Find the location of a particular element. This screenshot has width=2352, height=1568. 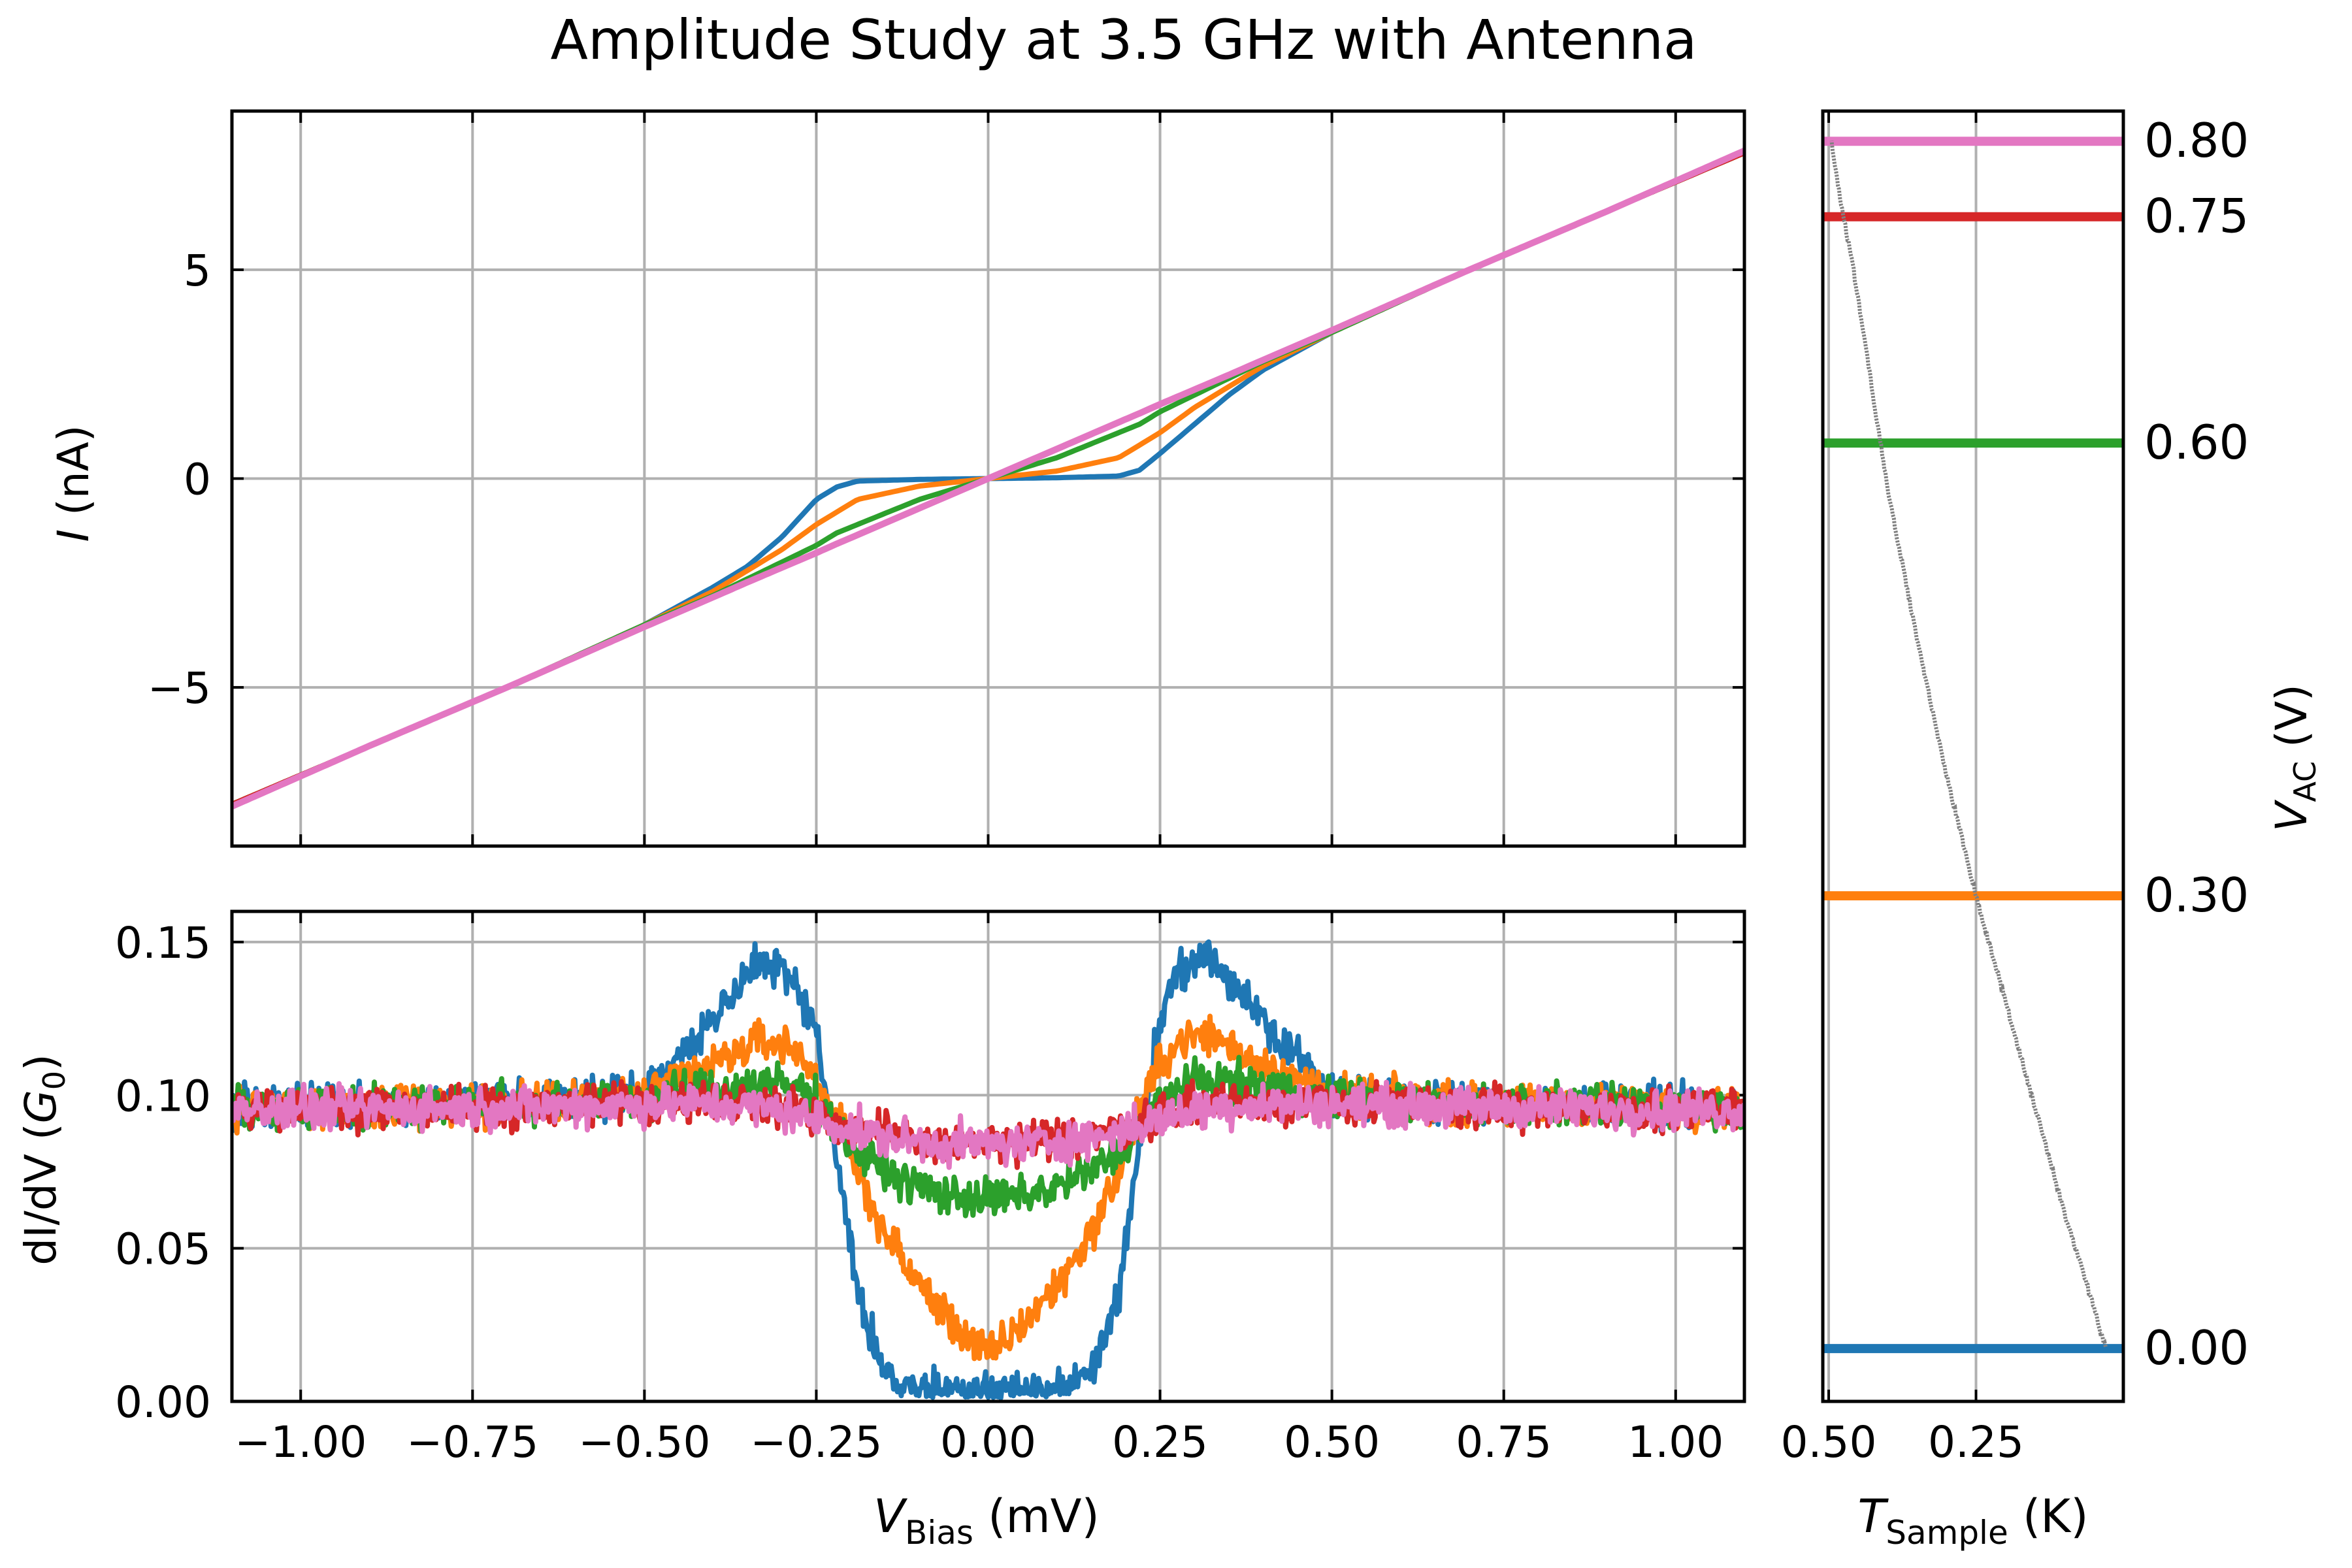

iv-ylabel-unit: (nA) is located at coordinates (73, 470).